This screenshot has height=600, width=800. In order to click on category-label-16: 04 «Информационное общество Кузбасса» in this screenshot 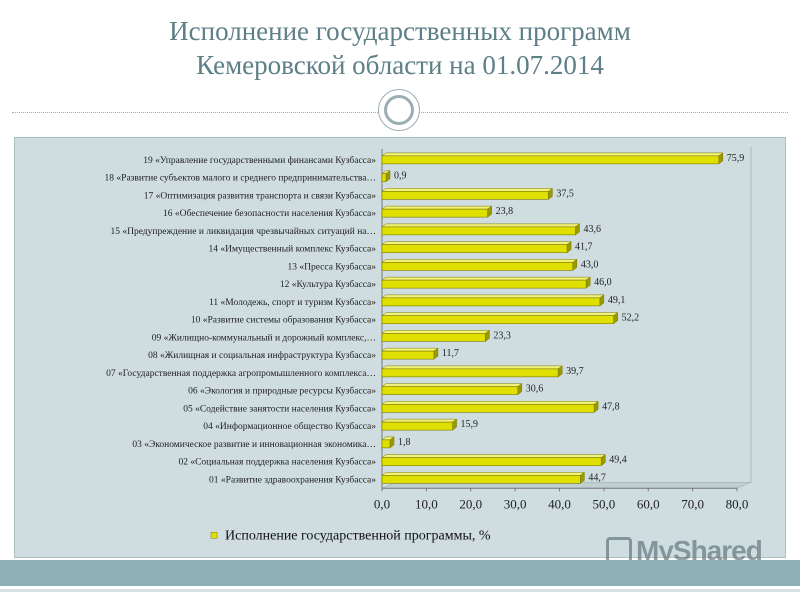, I will do `click(289, 426)`.